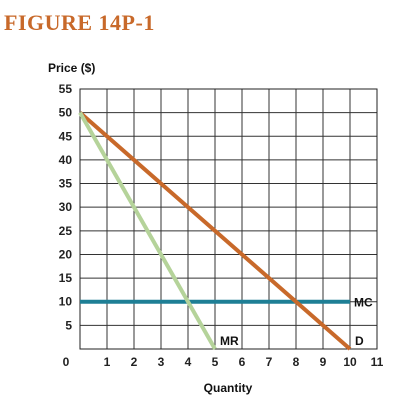 This screenshot has height=416, width=416. What do you see at coordinates (66, 184) in the screenshot?
I see `y-tick-label-35: 35` at bounding box center [66, 184].